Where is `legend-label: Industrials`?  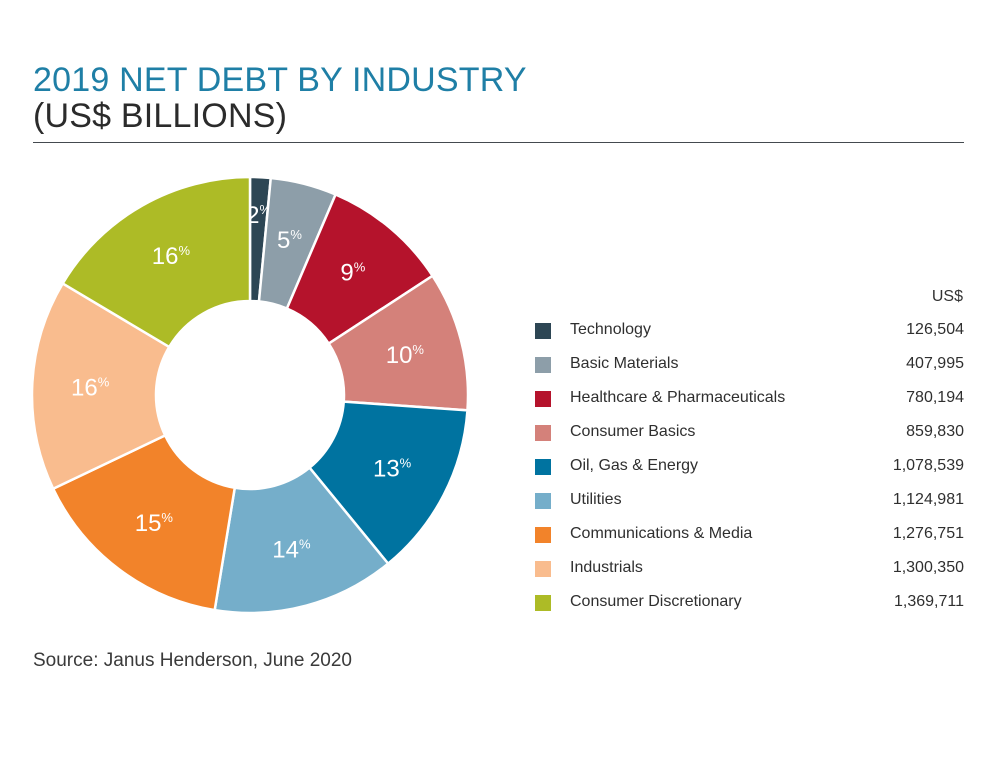
legend-label: Industrials is located at coordinates (606, 567).